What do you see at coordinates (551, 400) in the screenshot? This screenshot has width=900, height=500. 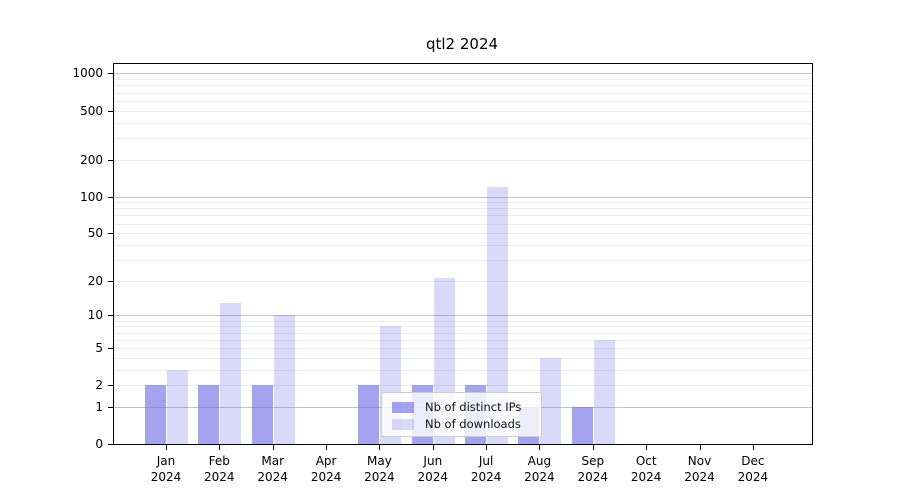 I see `bar-downloads-aug` at bounding box center [551, 400].